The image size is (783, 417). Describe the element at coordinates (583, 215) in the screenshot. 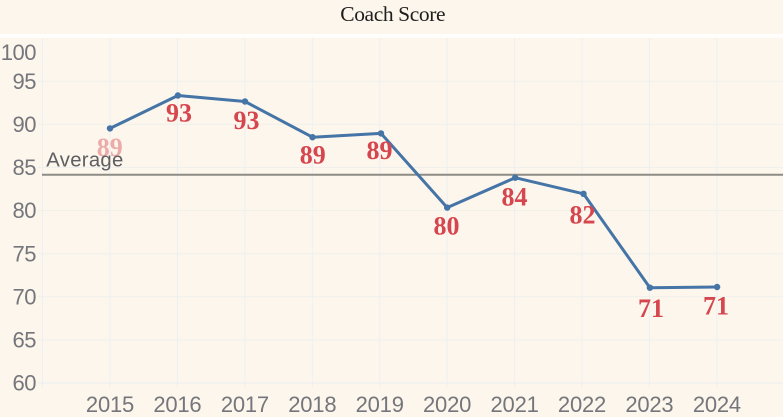

I see `svg-text: 82` at that location.